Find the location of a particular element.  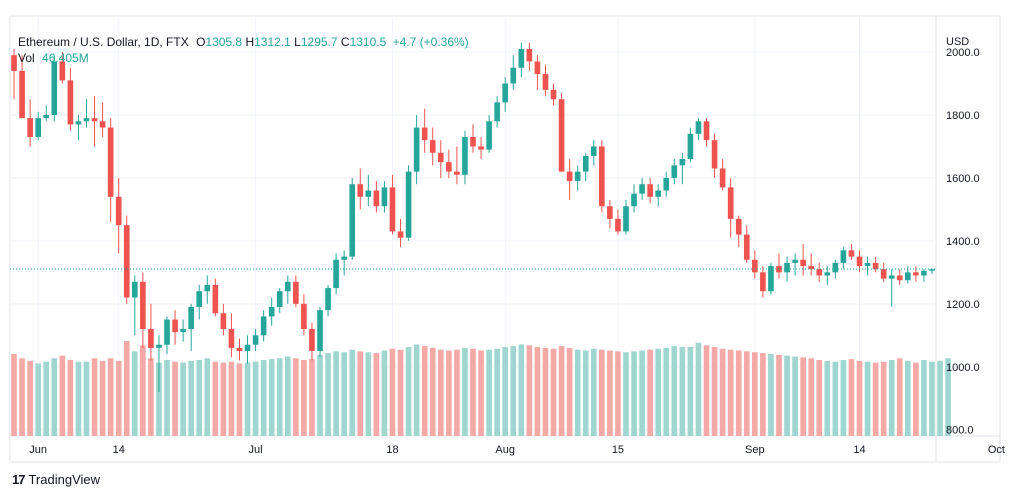

y-tick-label: 800.0 is located at coordinates (960, 431).